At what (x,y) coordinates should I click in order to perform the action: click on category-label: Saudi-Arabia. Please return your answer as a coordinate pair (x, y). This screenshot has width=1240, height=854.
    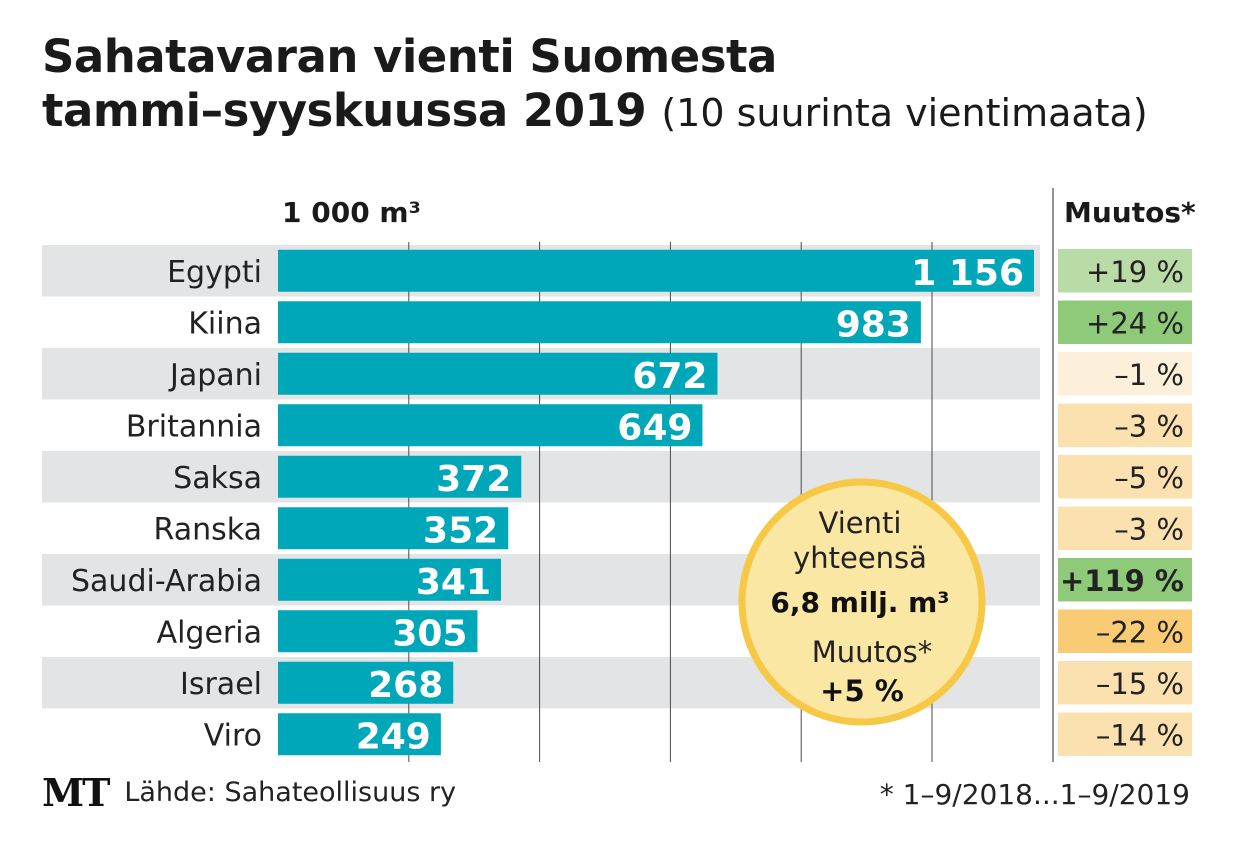
    Looking at the image, I should click on (166, 581).